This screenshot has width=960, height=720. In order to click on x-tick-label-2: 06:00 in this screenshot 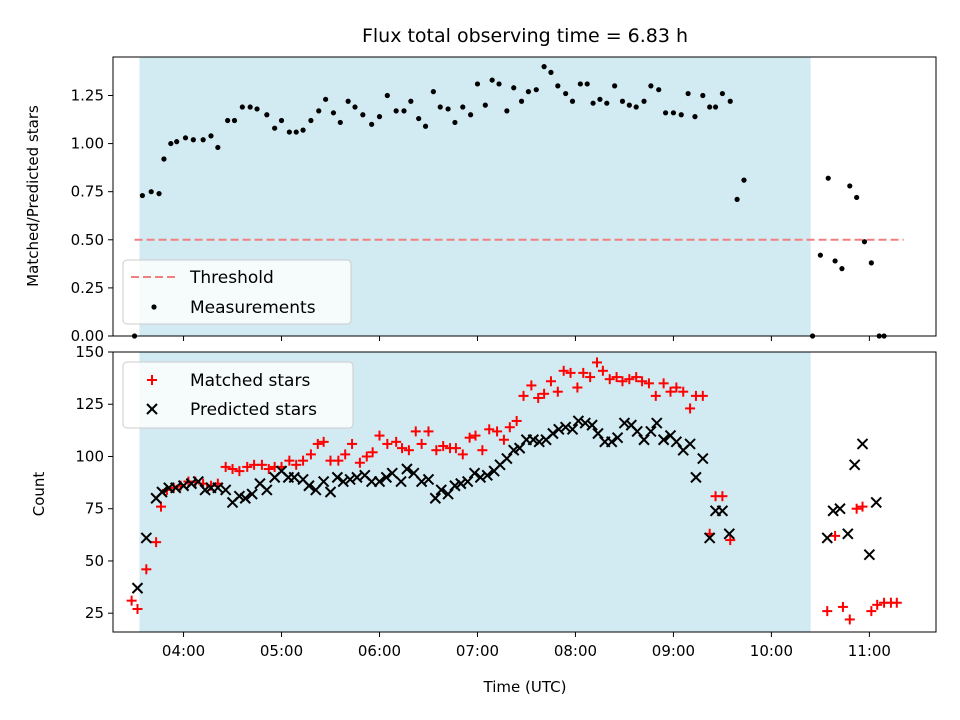, I will do `click(379, 651)`.